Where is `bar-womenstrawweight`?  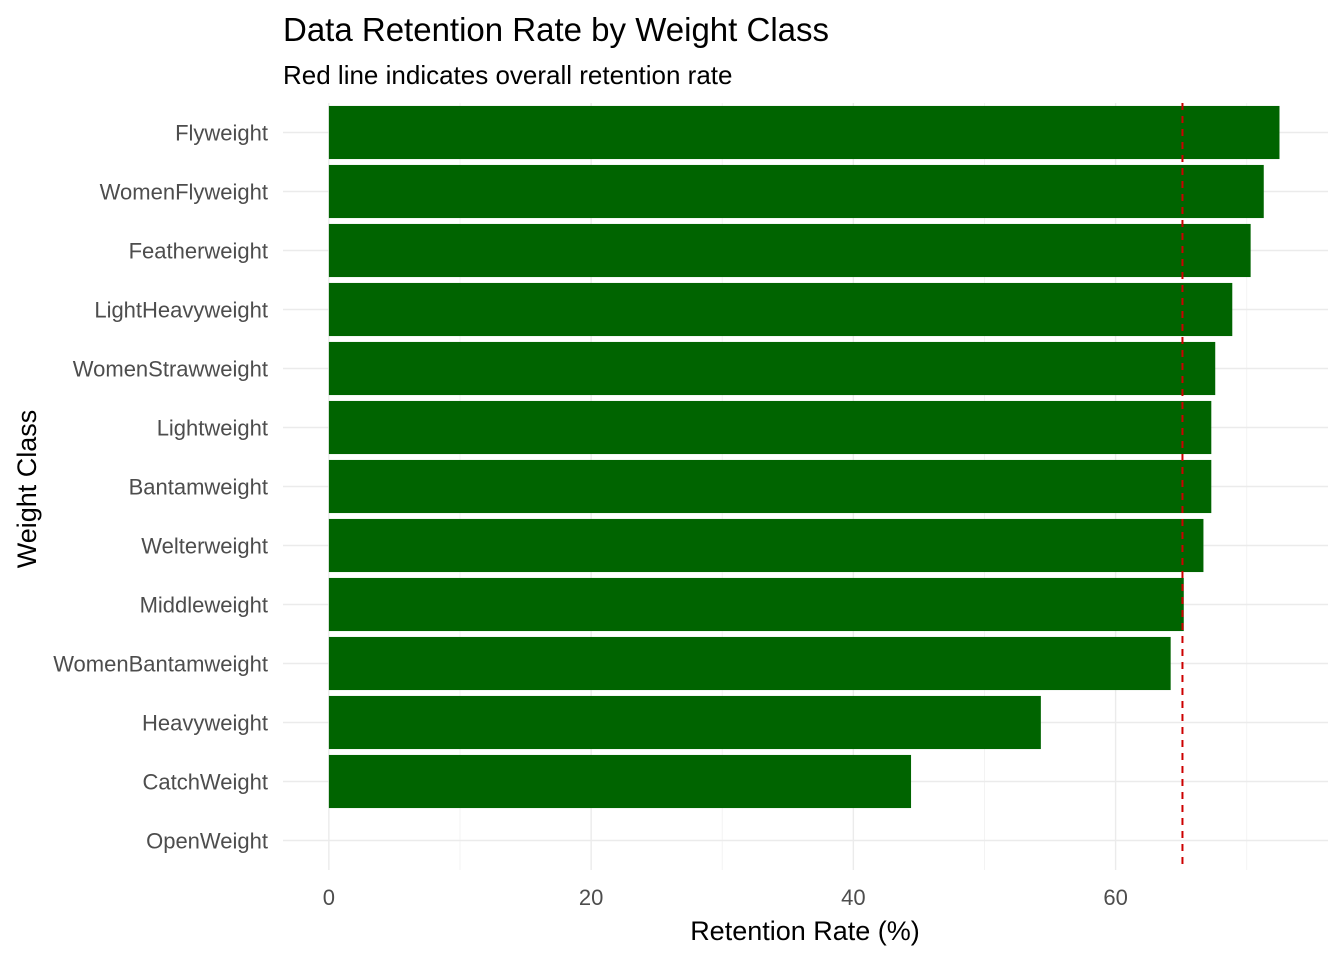 bar-womenstrawweight is located at coordinates (772, 368).